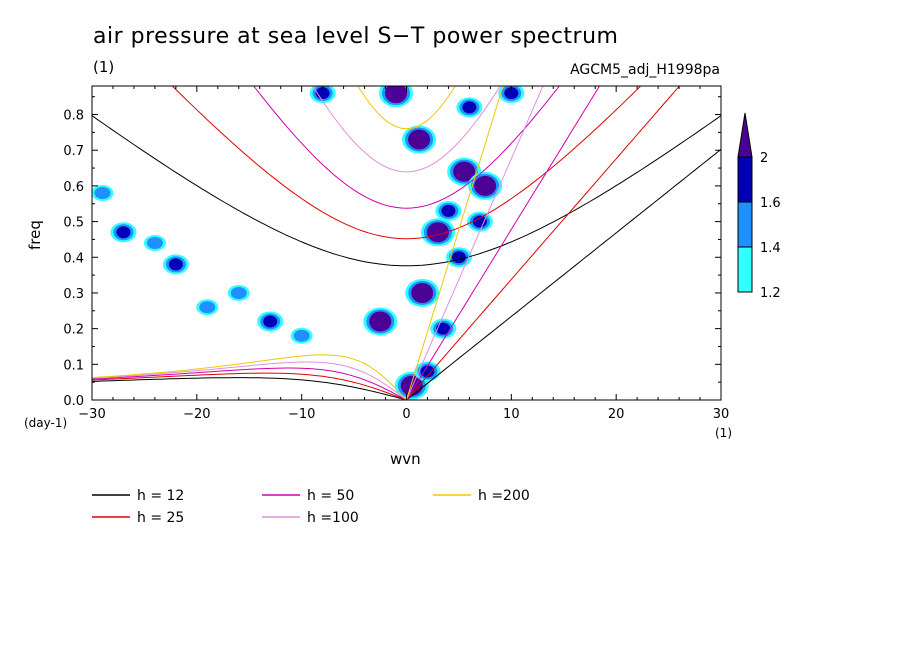  I want to click on legend: h = 12 h = 25 h = 50 h =100 h =200, so click(311, 507).